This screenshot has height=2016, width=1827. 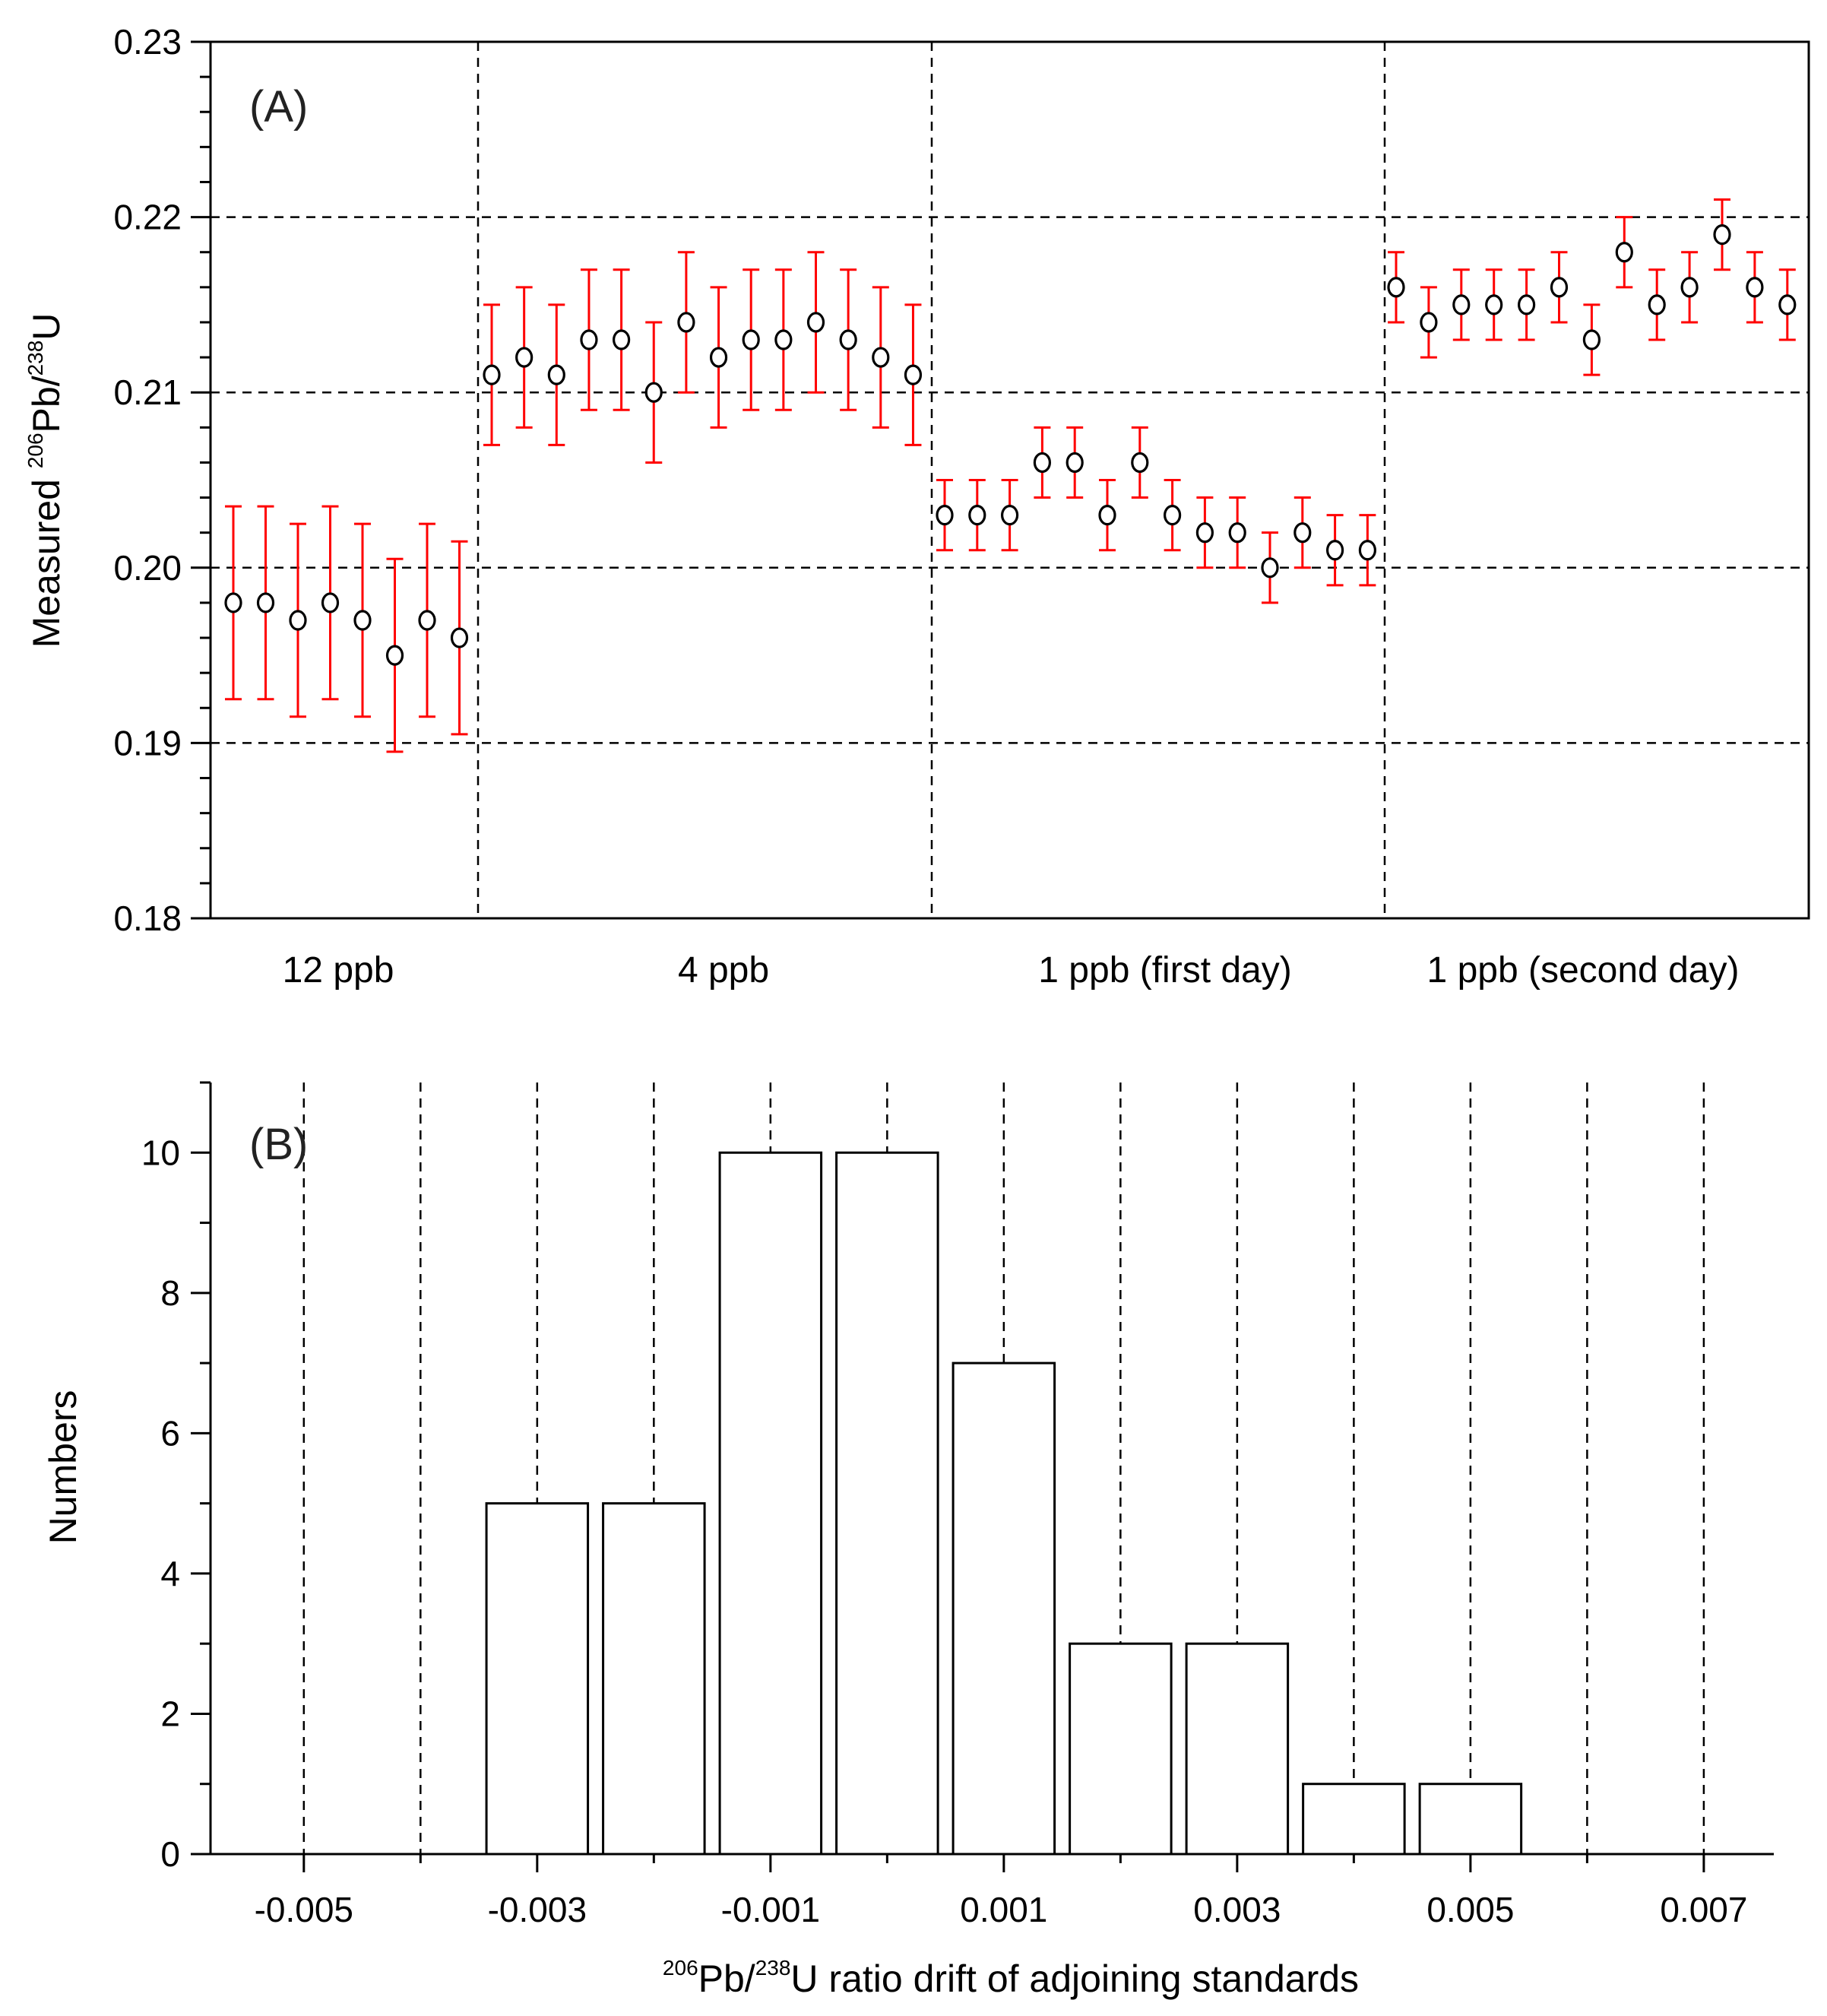 What do you see at coordinates (63, 1467) in the screenshot?
I see `panel-b-y-axis-title: Numbers` at bounding box center [63, 1467].